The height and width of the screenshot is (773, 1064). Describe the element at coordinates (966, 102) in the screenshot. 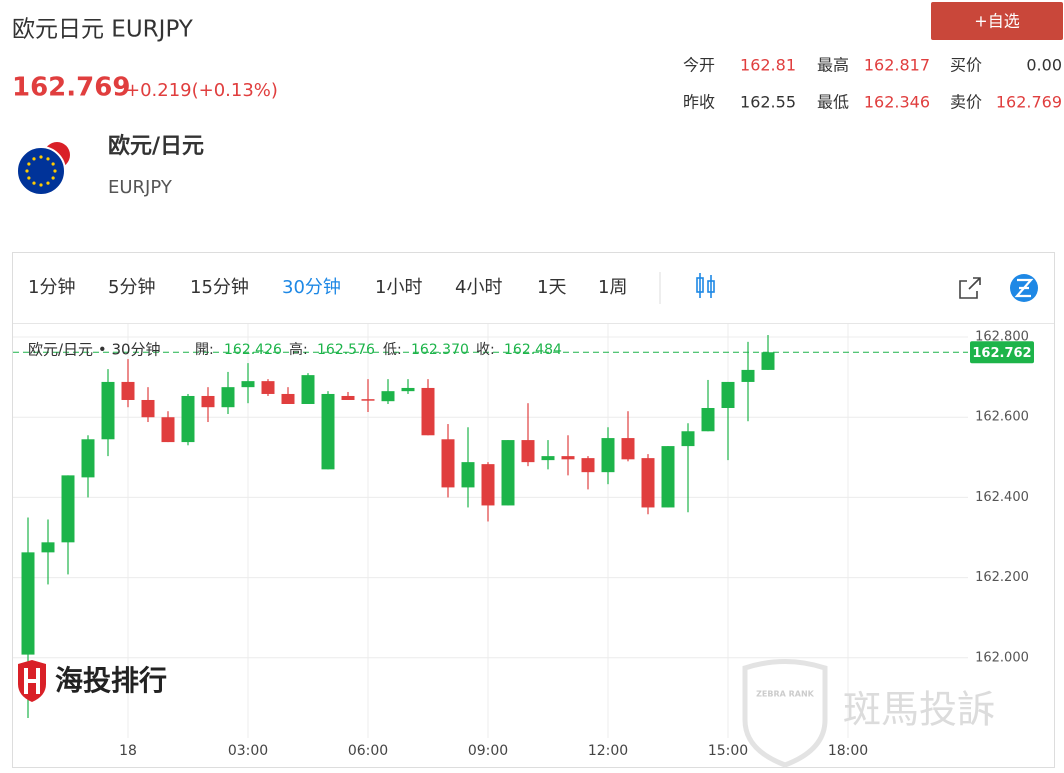

I see `stat-label: 卖价` at that location.